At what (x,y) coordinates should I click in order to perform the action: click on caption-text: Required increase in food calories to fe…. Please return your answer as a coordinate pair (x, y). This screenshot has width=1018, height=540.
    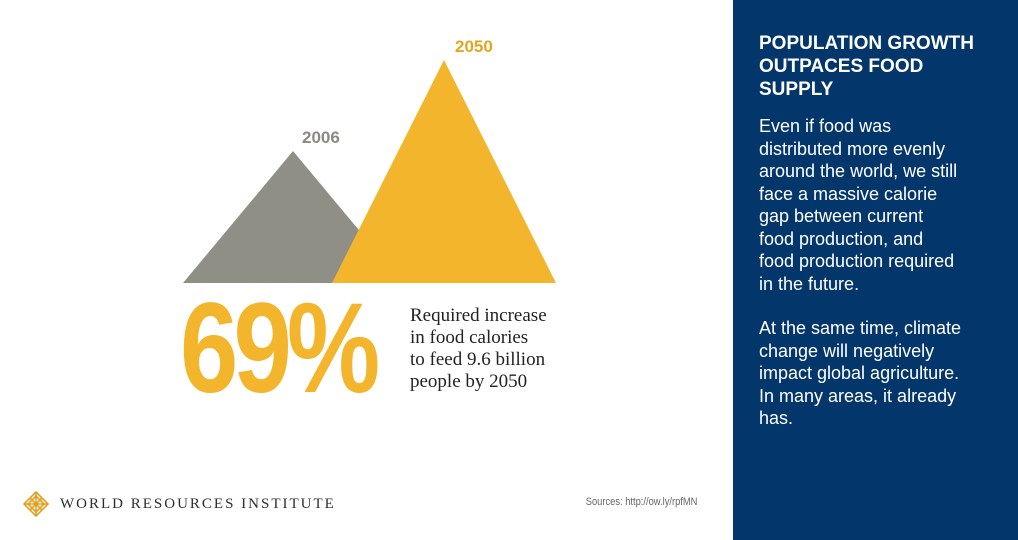
    Looking at the image, I should click on (478, 348).